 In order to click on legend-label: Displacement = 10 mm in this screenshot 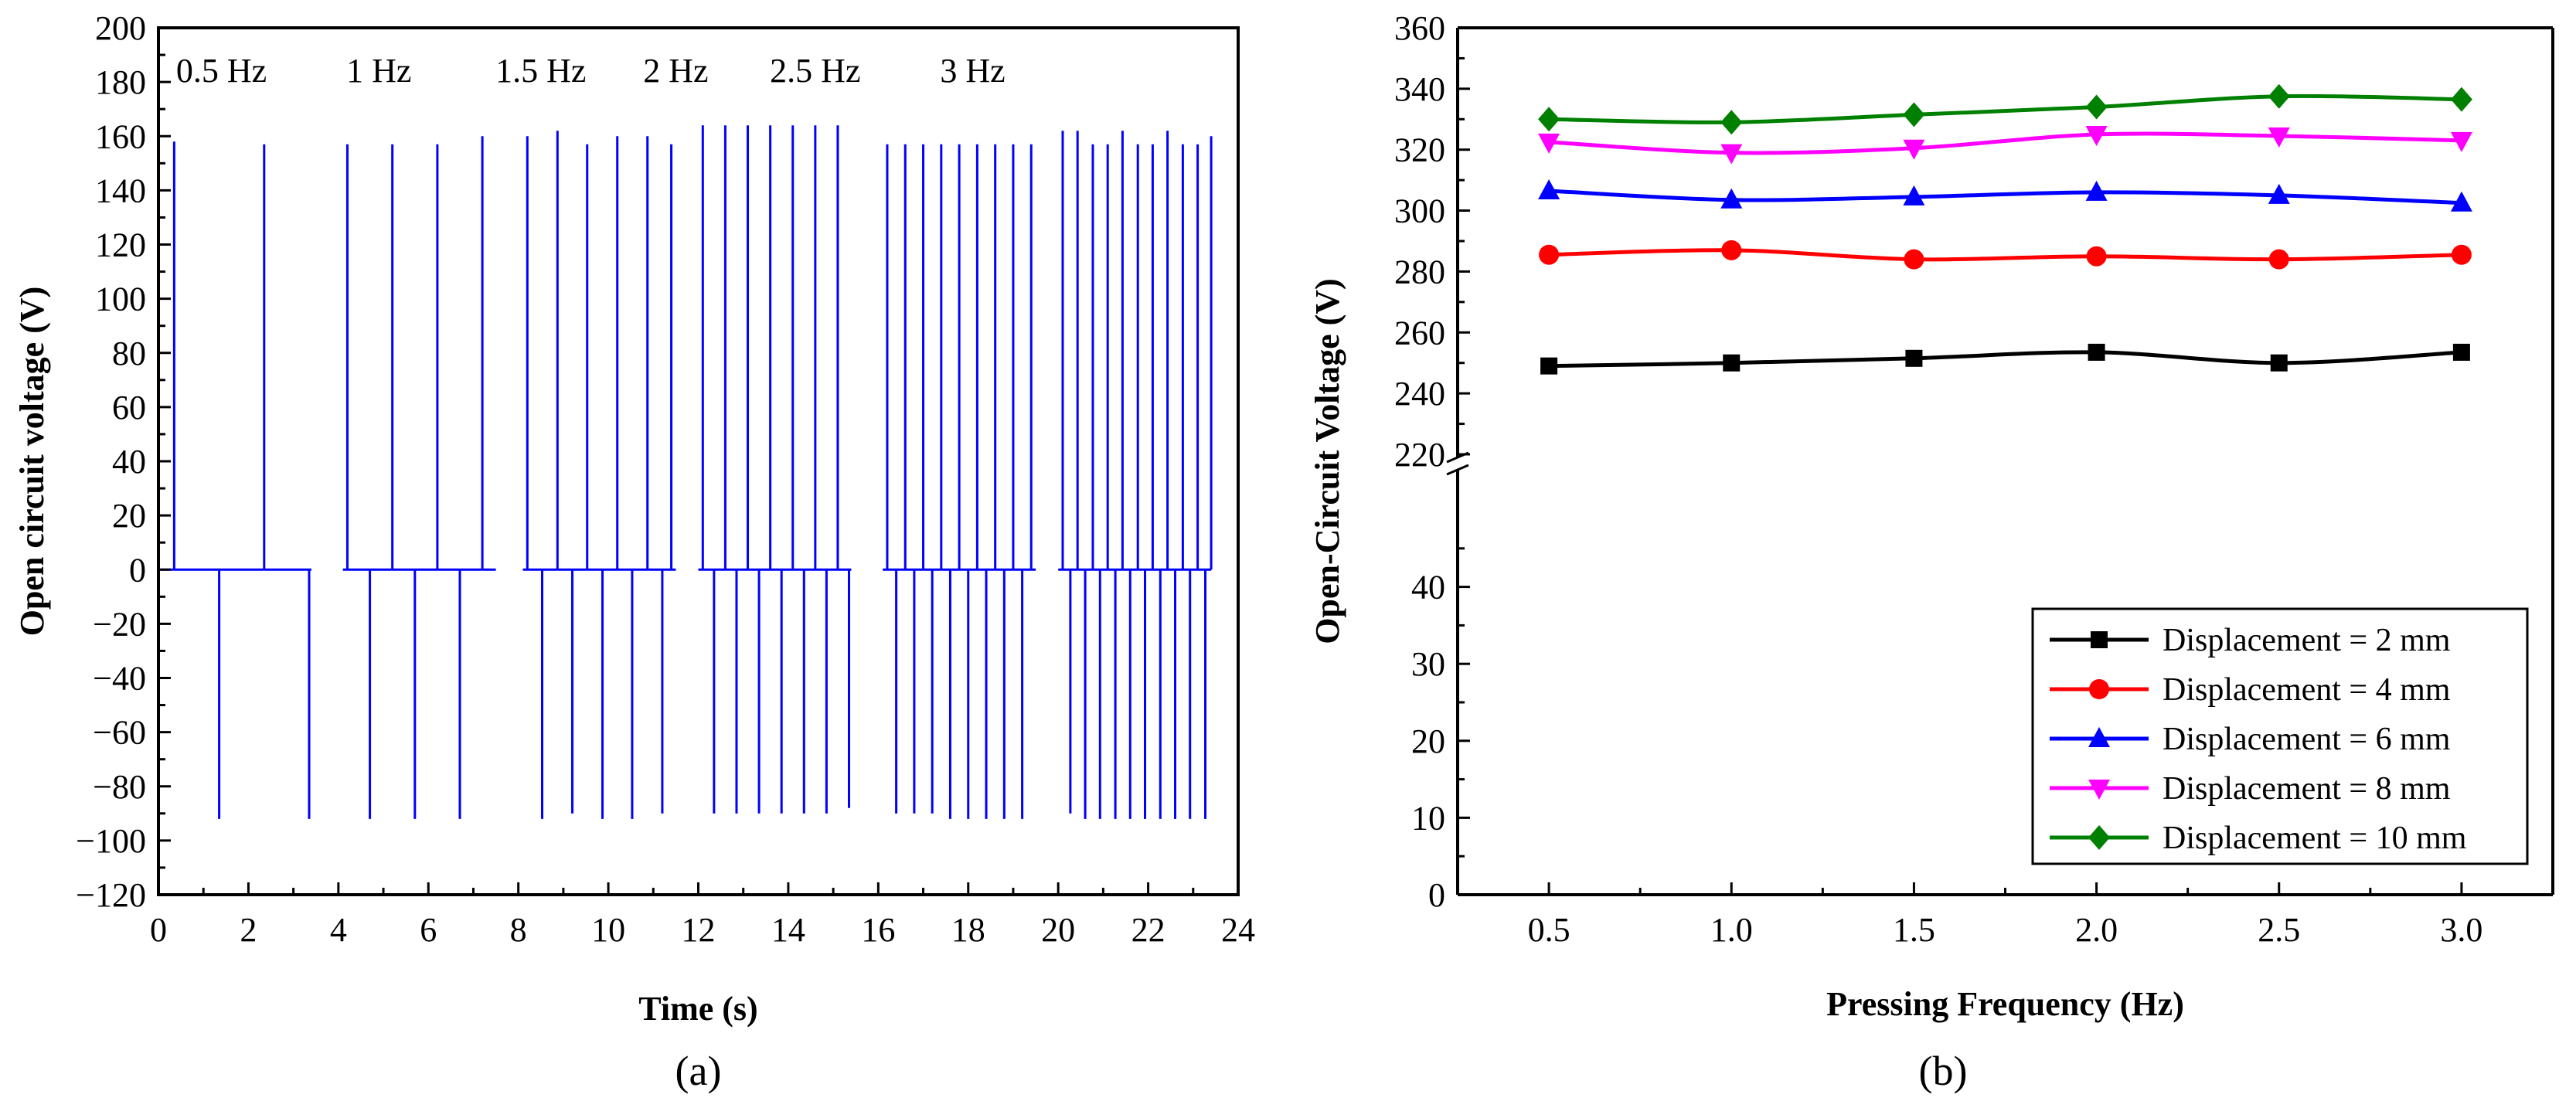, I will do `click(2315, 838)`.